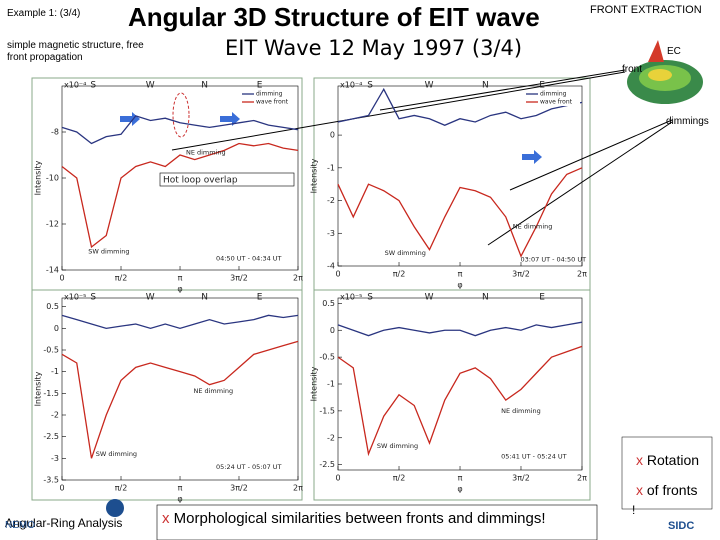 The image size is (720, 540). Describe the element at coordinates (632, 69) in the screenshot. I see `inset-label: front` at that location.